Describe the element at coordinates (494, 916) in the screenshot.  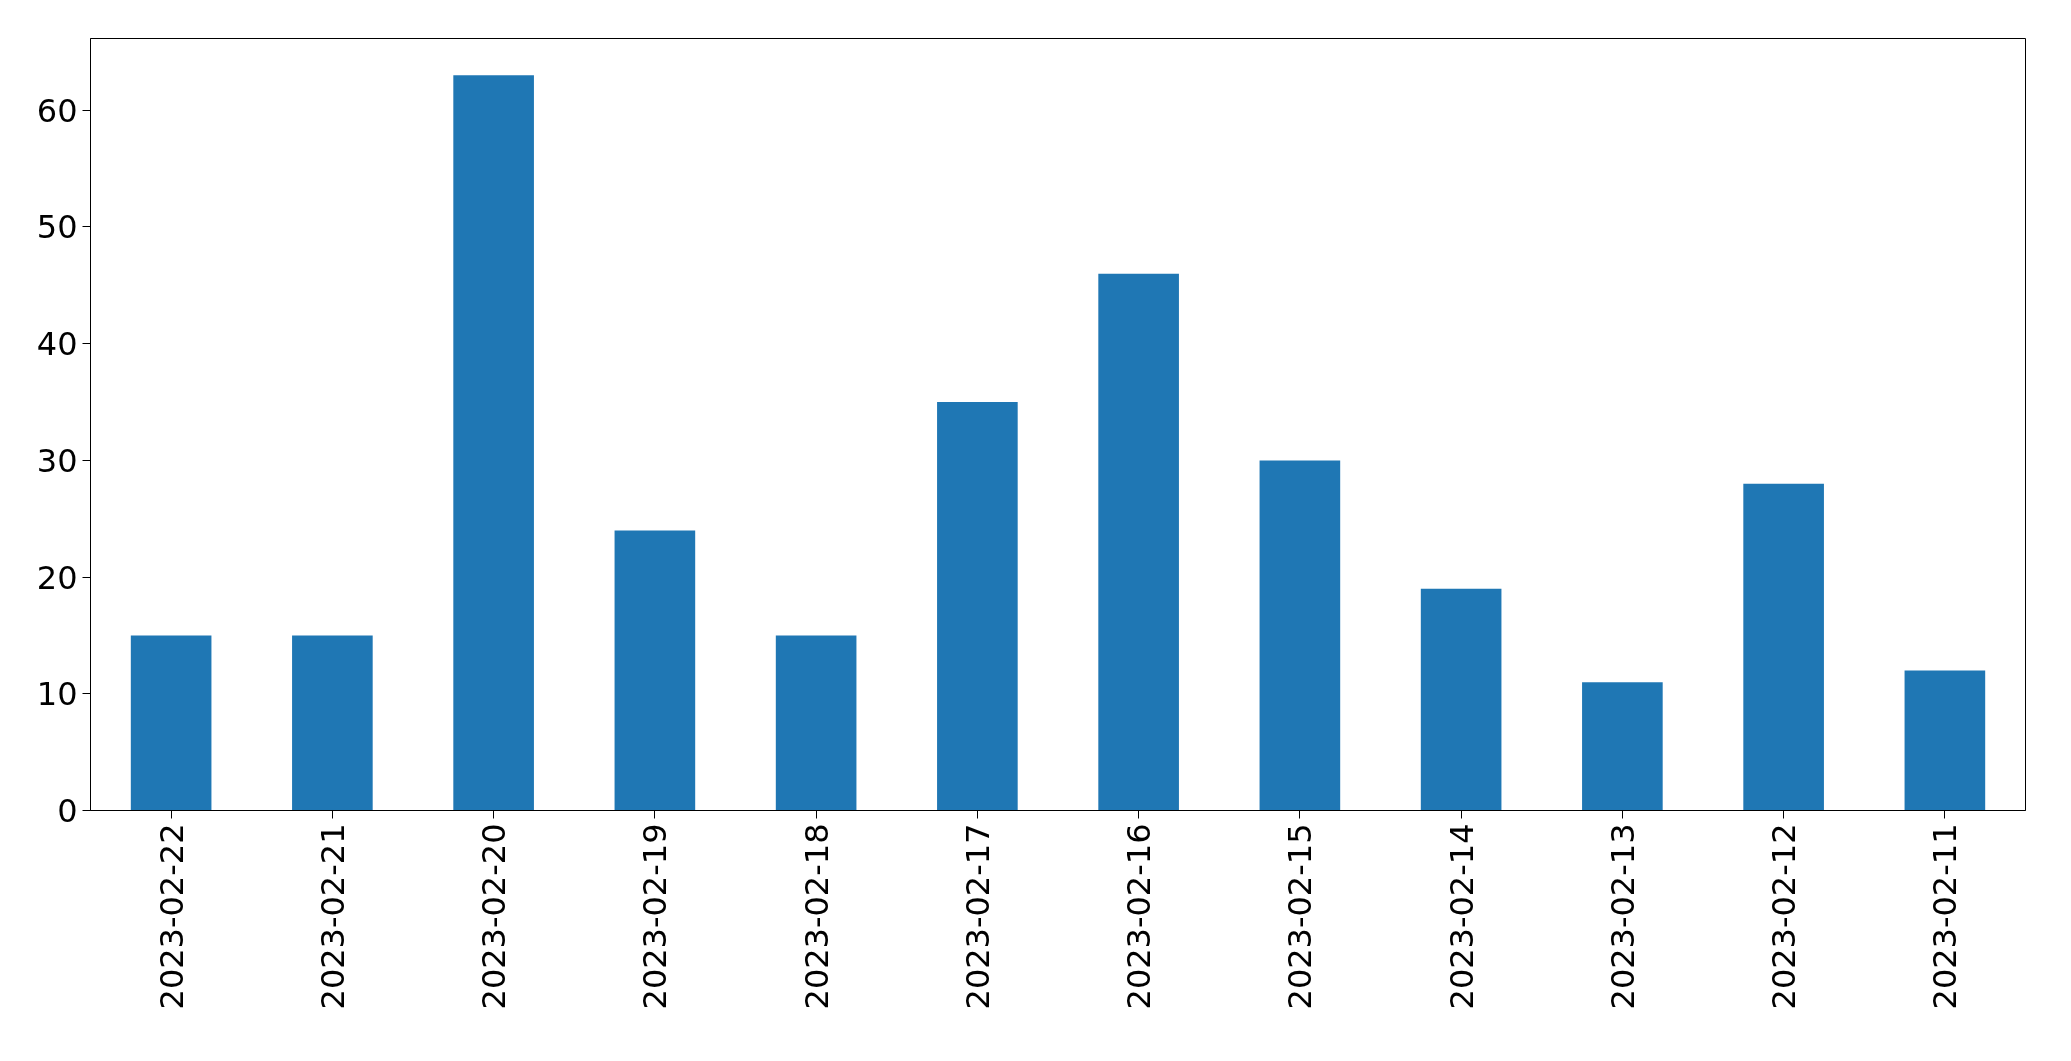
I see `x-tick-label: 2023-02-20` at that location.